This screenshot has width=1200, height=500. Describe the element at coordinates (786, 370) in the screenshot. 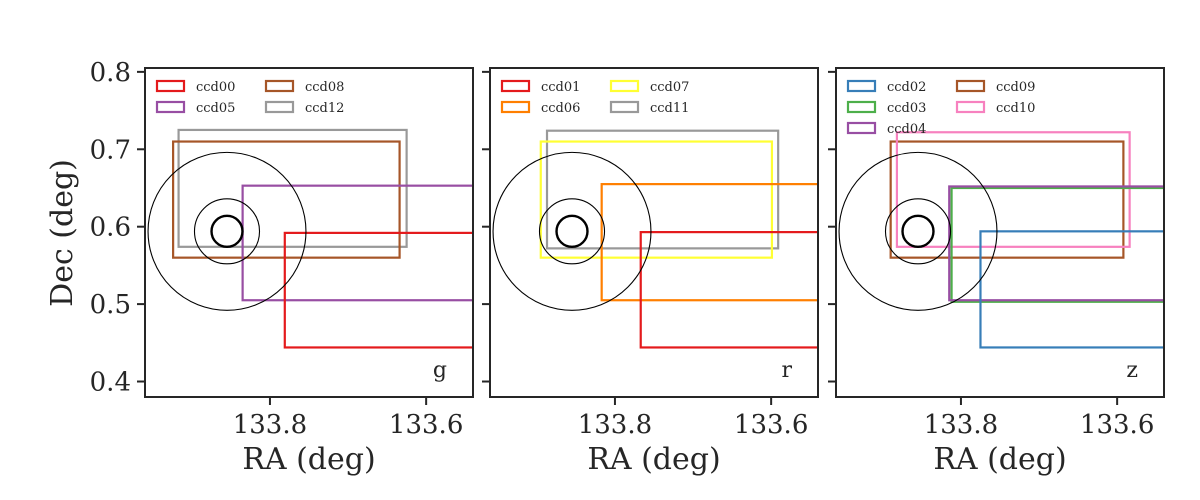

I see `band-label-r: r` at that location.